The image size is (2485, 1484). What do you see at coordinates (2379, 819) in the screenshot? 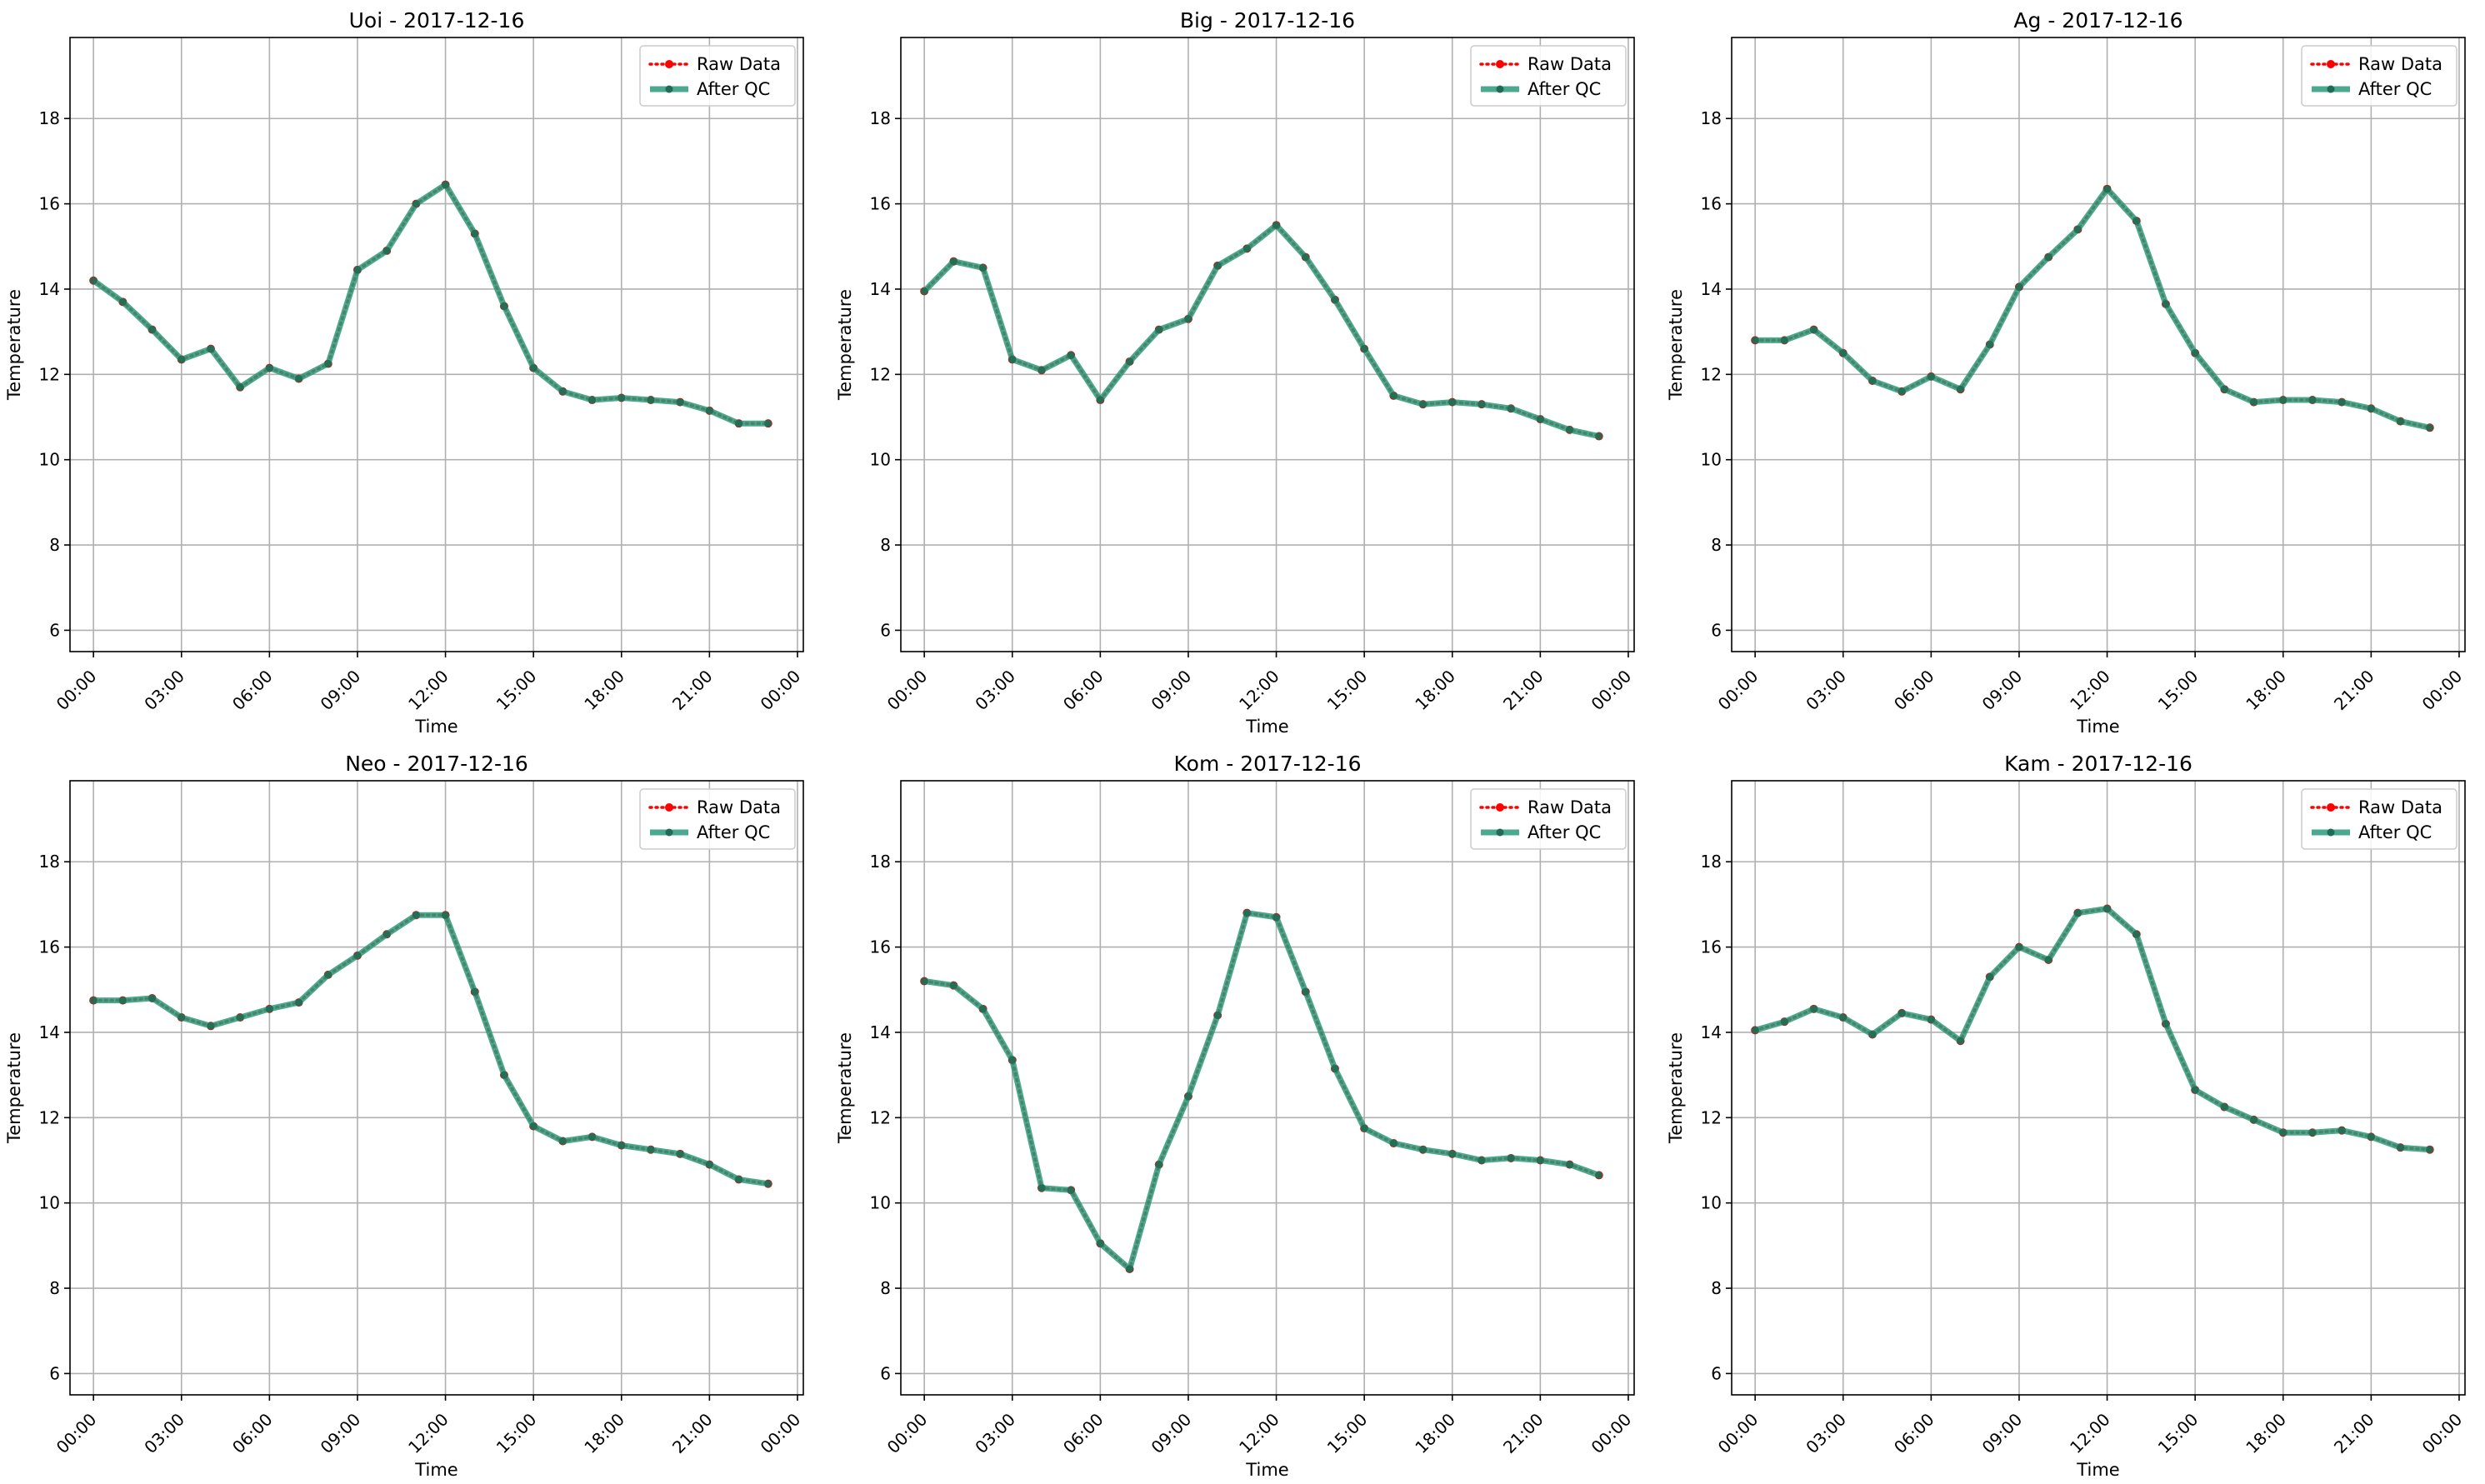
I see `legend: Raw Data After QC` at bounding box center [2379, 819].